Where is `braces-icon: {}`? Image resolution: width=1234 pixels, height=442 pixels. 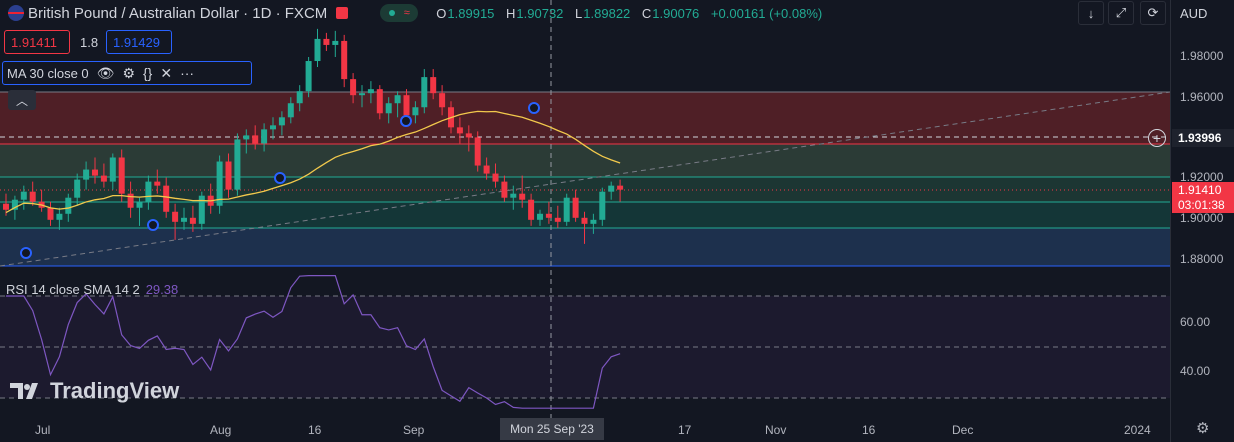 braces-icon: {} is located at coordinates (148, 73).